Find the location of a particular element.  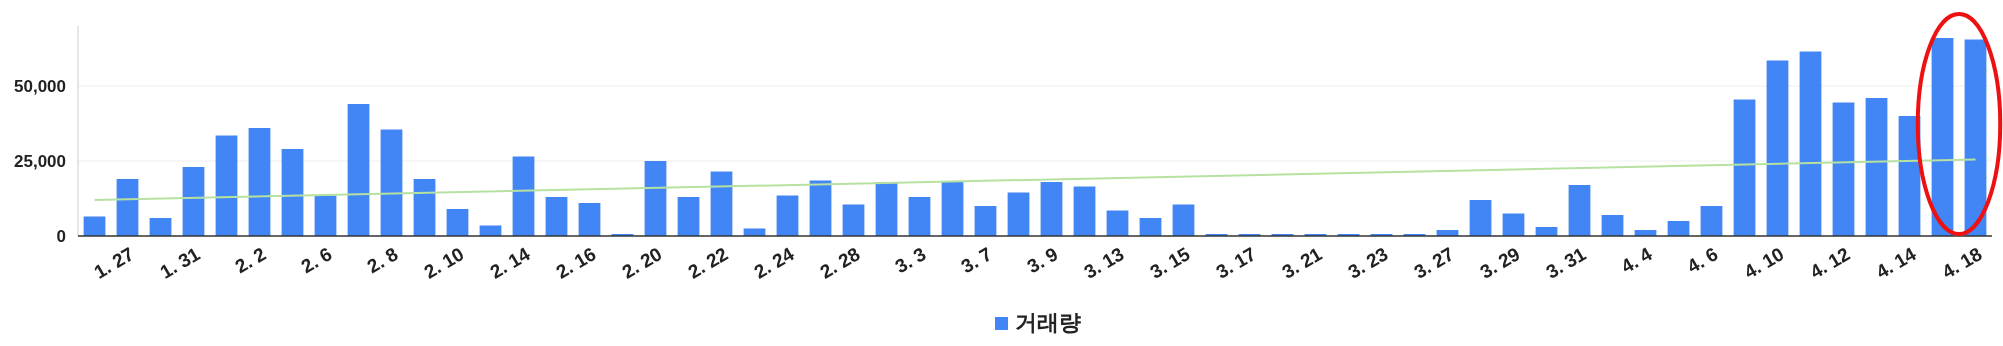

x-tick-label: 3. 21 is located at coordinates (1302, 263).